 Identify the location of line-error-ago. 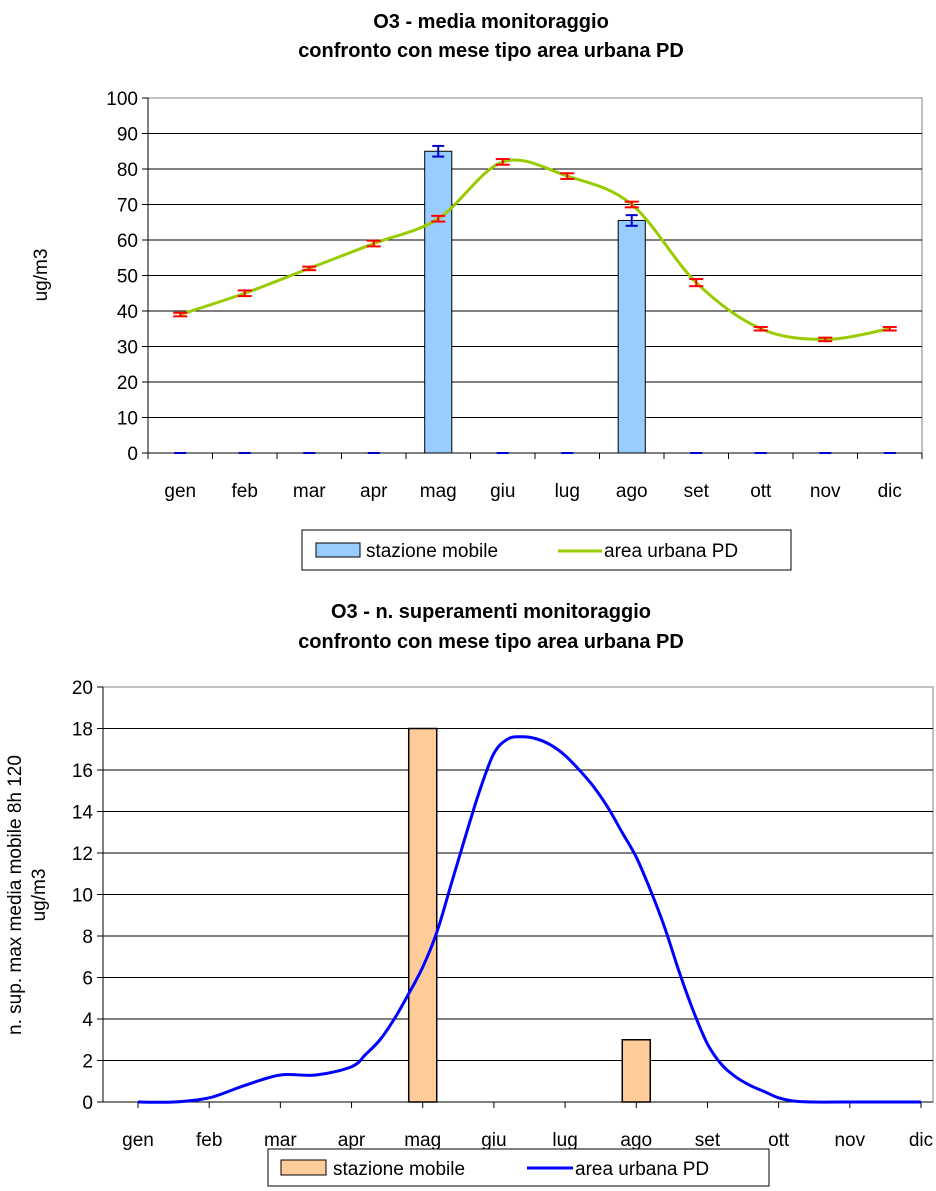
(631, 204).